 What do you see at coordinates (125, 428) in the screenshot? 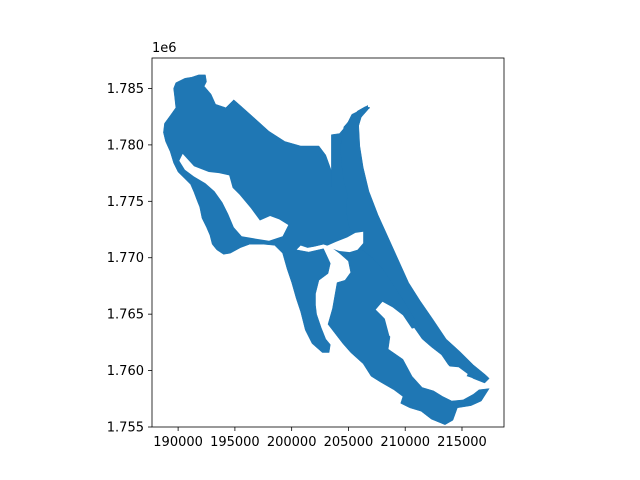
I see `y-tick-label: 1.755` at bounding box center [125, 428].